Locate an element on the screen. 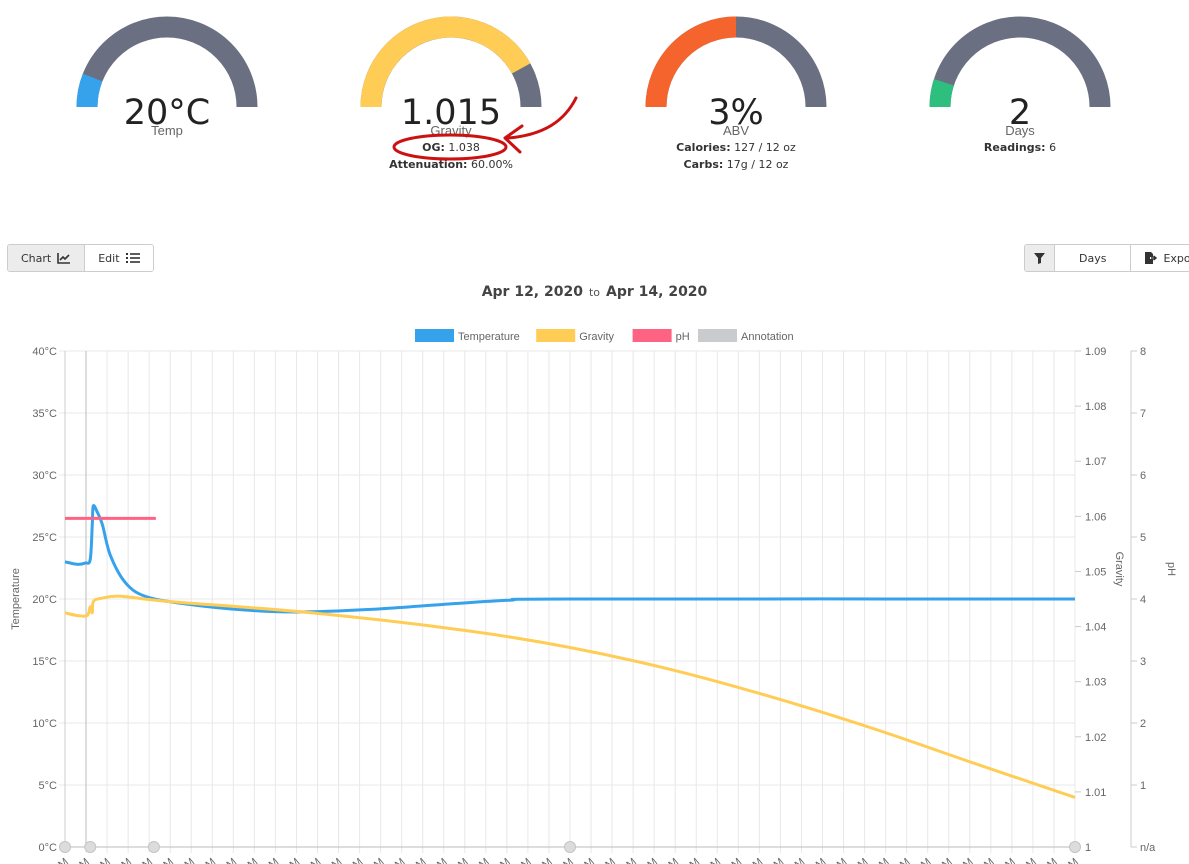  temp-tick-label: 0°C is located at coordinates (48, 848).